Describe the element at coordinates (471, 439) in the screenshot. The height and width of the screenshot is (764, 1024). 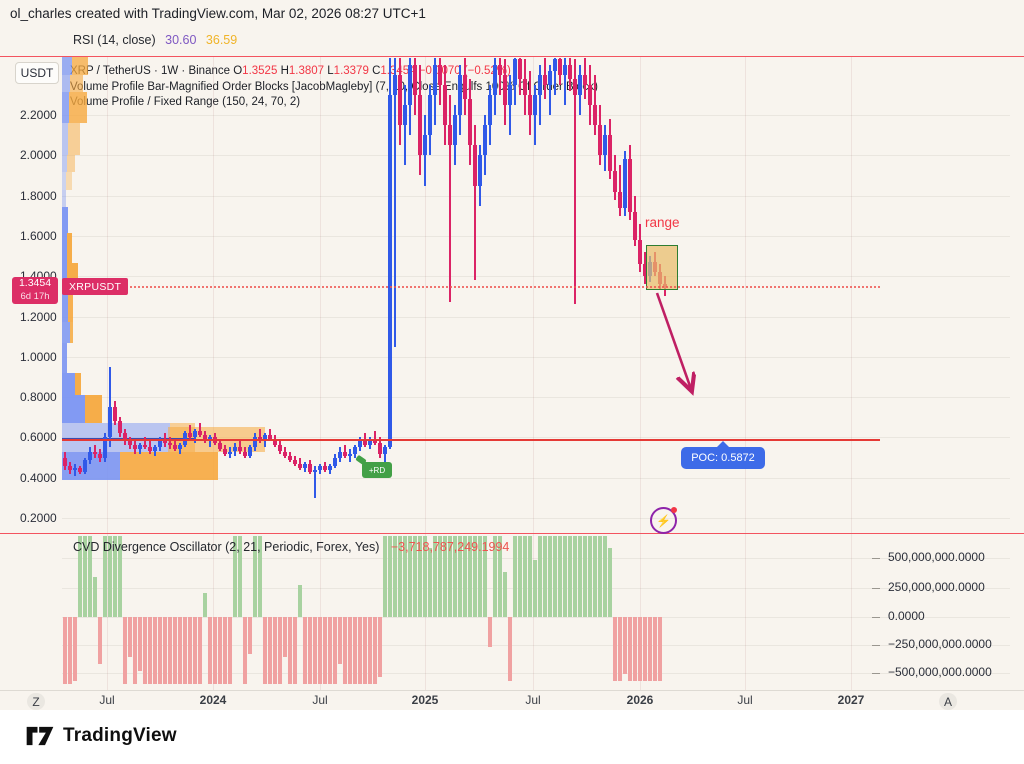
I see `poc-level-line` at that location.